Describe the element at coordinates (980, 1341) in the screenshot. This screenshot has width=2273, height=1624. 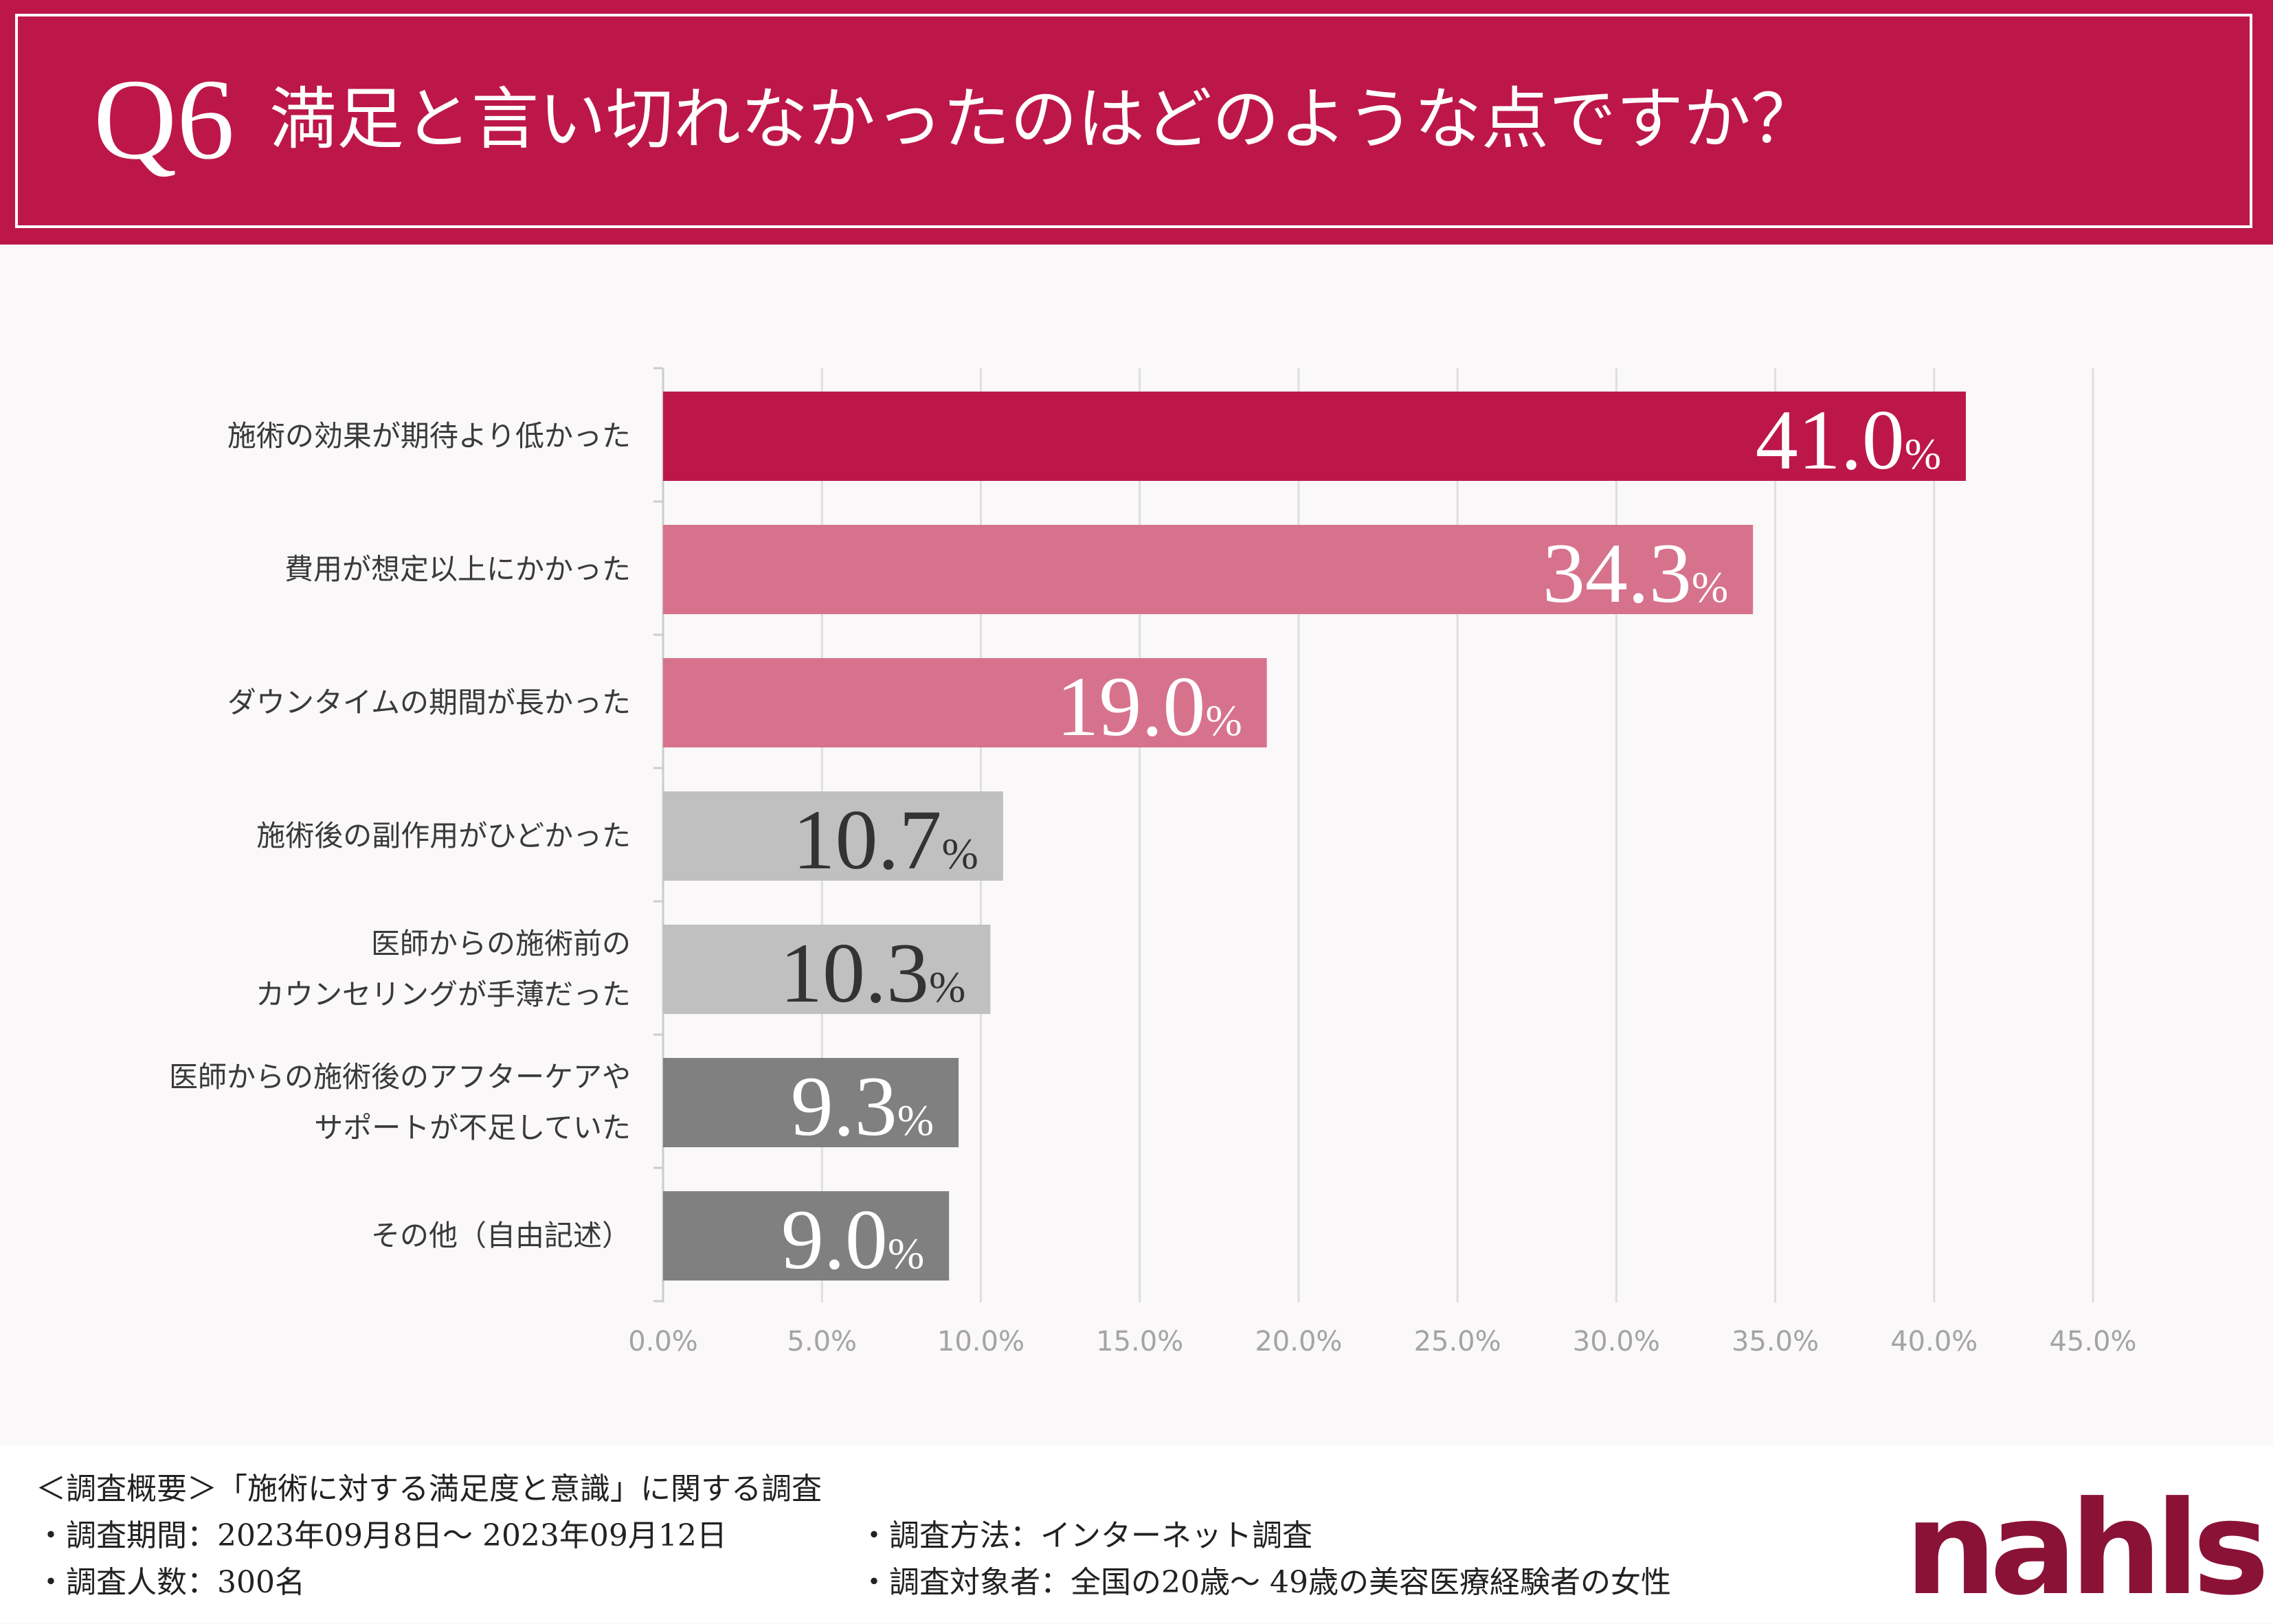
I see `x-tick-label: 10.0%` at that location.